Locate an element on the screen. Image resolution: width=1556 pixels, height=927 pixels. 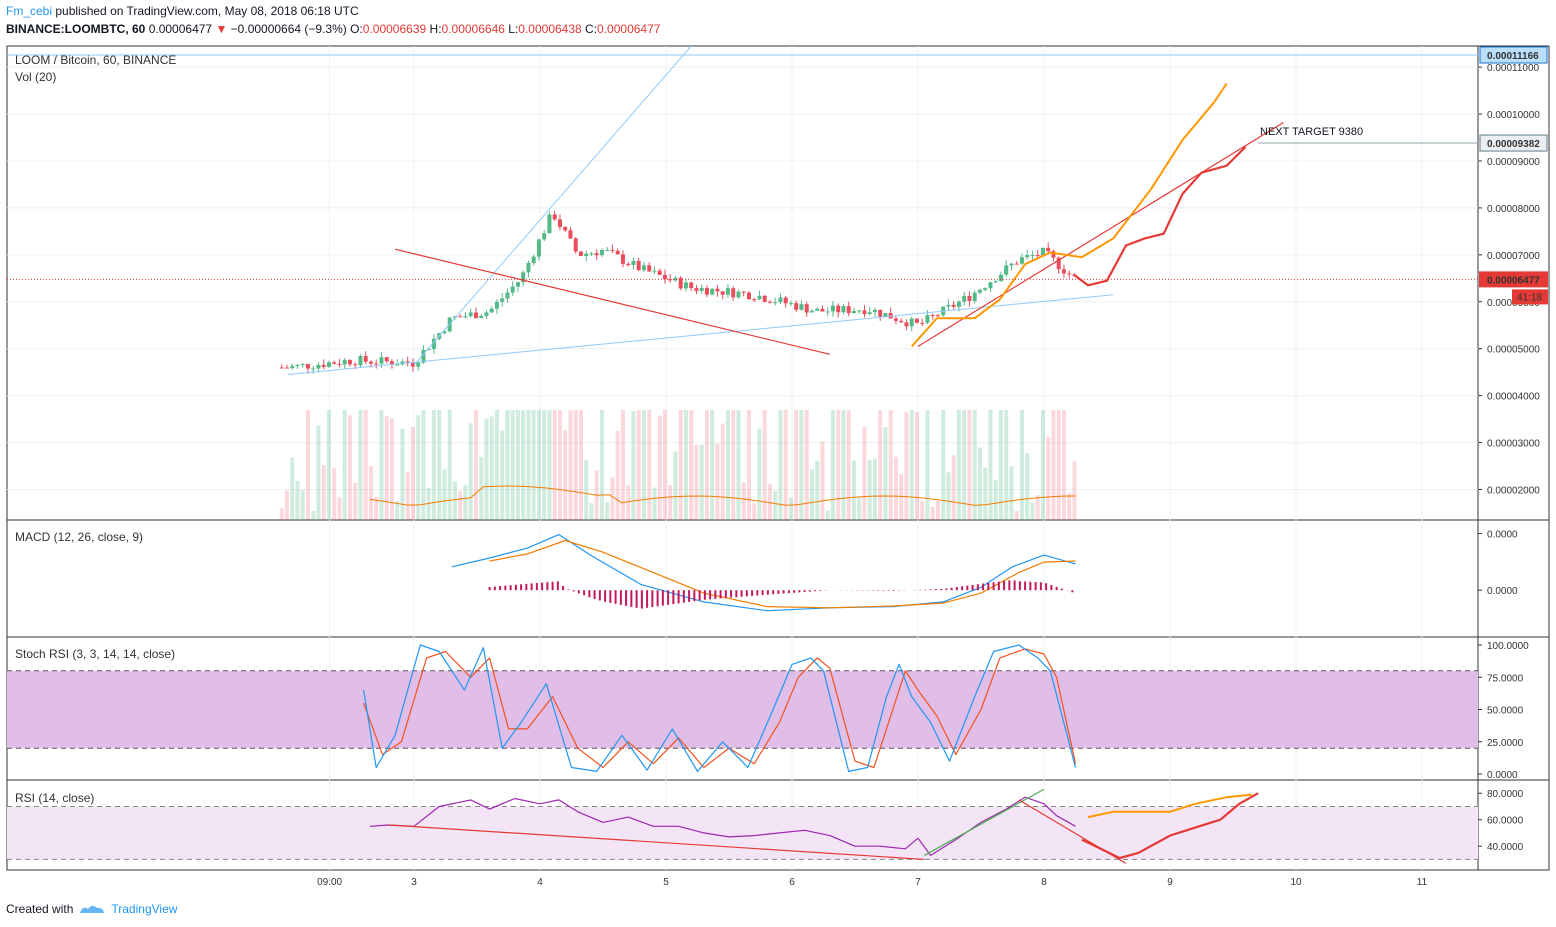
y-tick-label: 0.00003000 is located at coordinates (1513, 444).